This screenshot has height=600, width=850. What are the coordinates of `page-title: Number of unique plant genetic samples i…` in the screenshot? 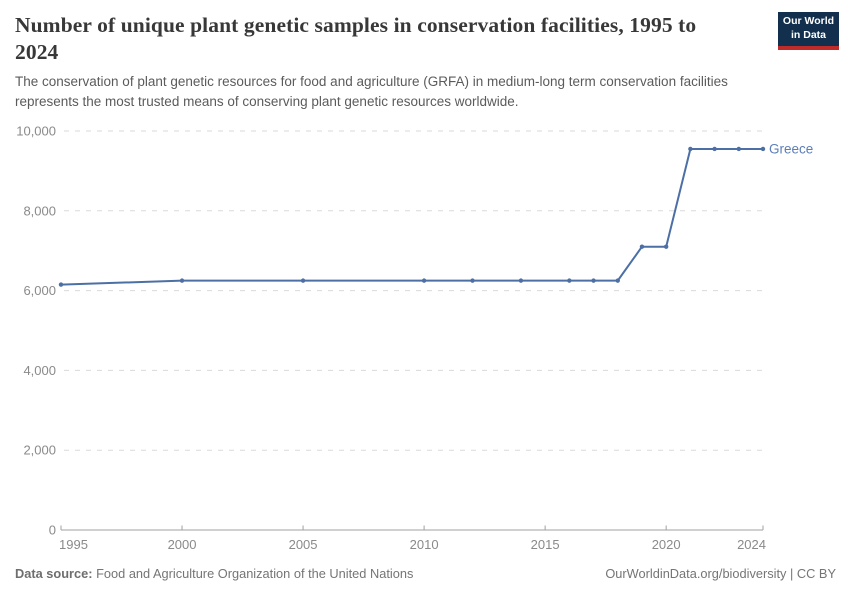 It's located at (356, 39).